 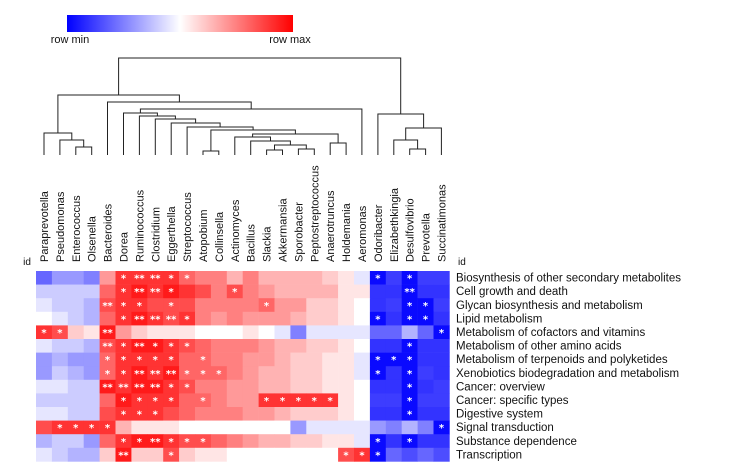 I want to click on column-label: Holdemania, so click(x=347, y=232).